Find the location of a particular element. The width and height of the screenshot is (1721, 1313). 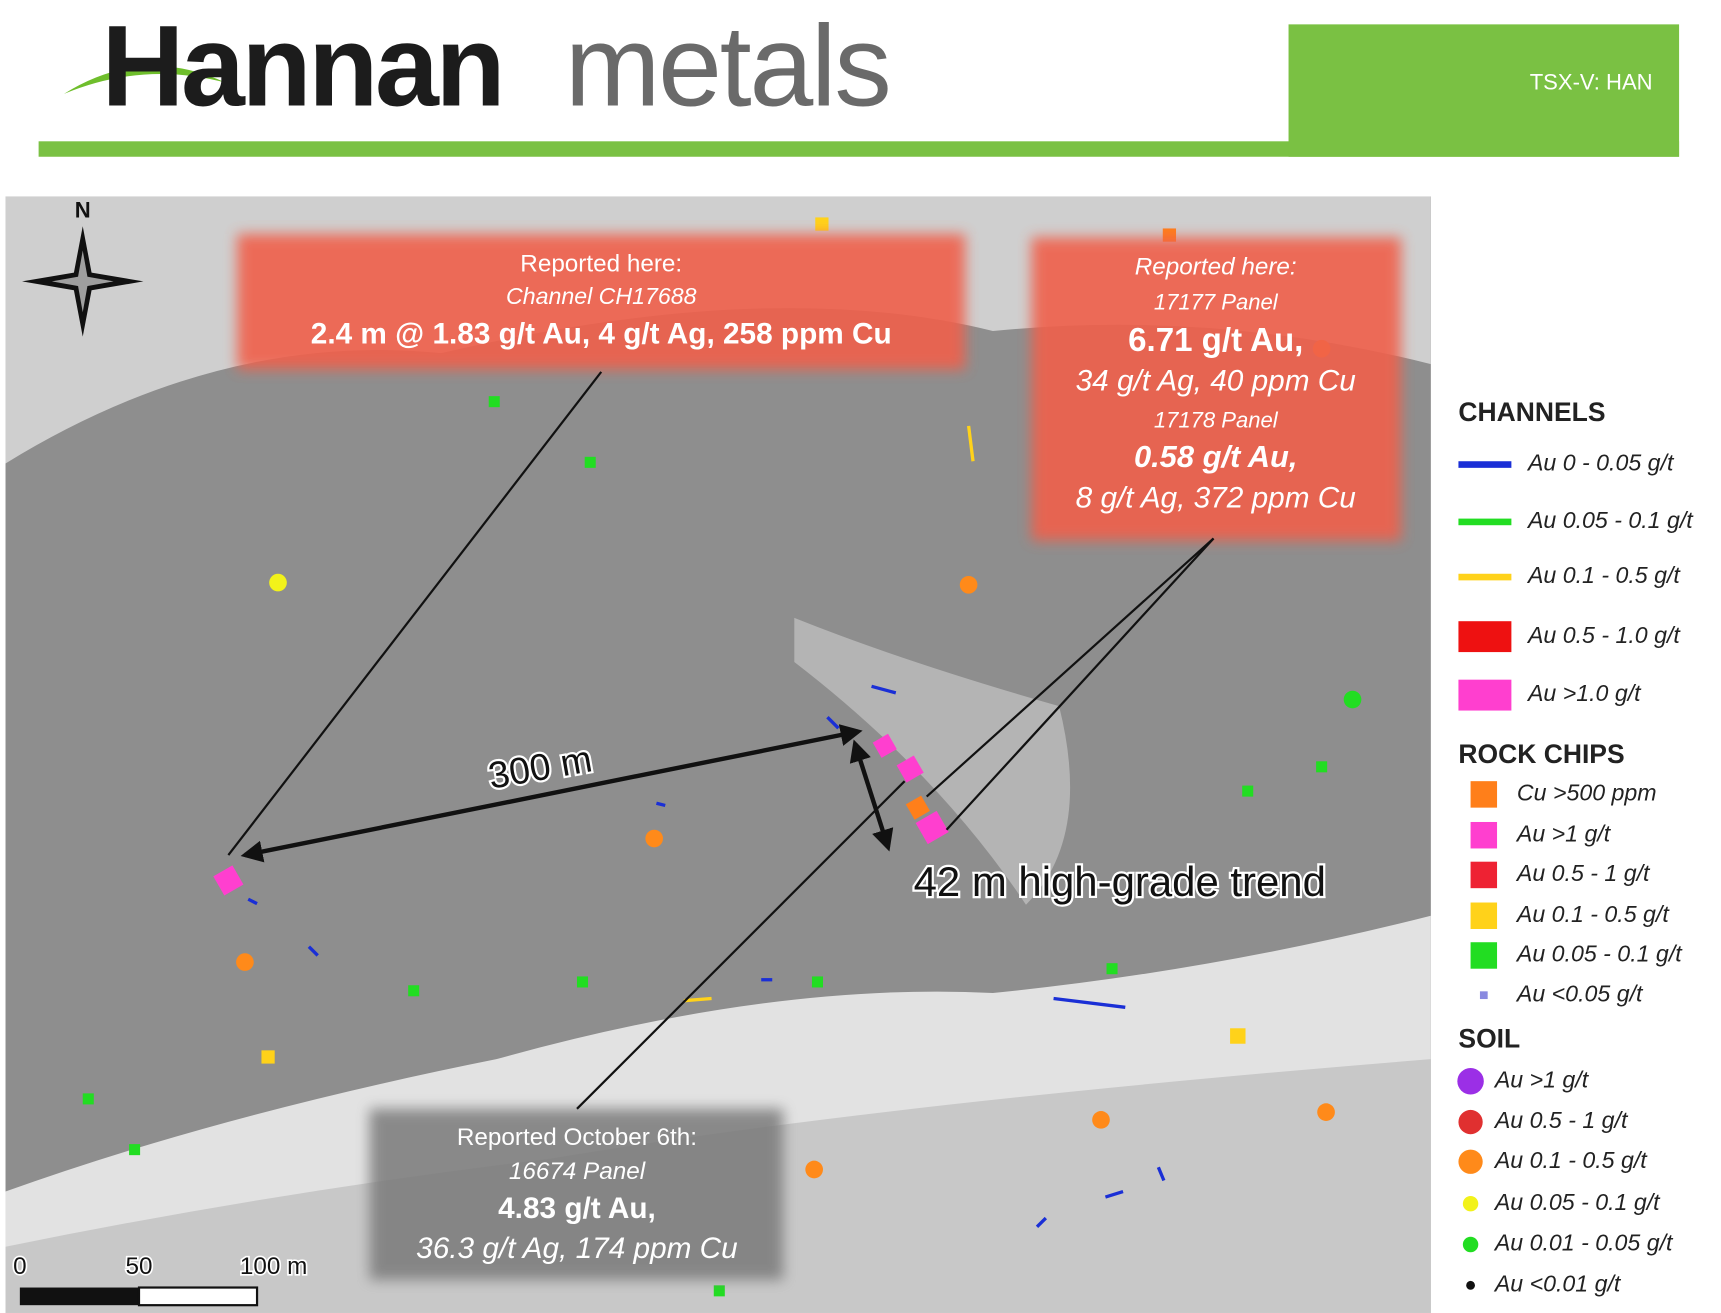

legend-label: Au 0.01 - 0.05 g/t is located at coordinates (1583, 1243).